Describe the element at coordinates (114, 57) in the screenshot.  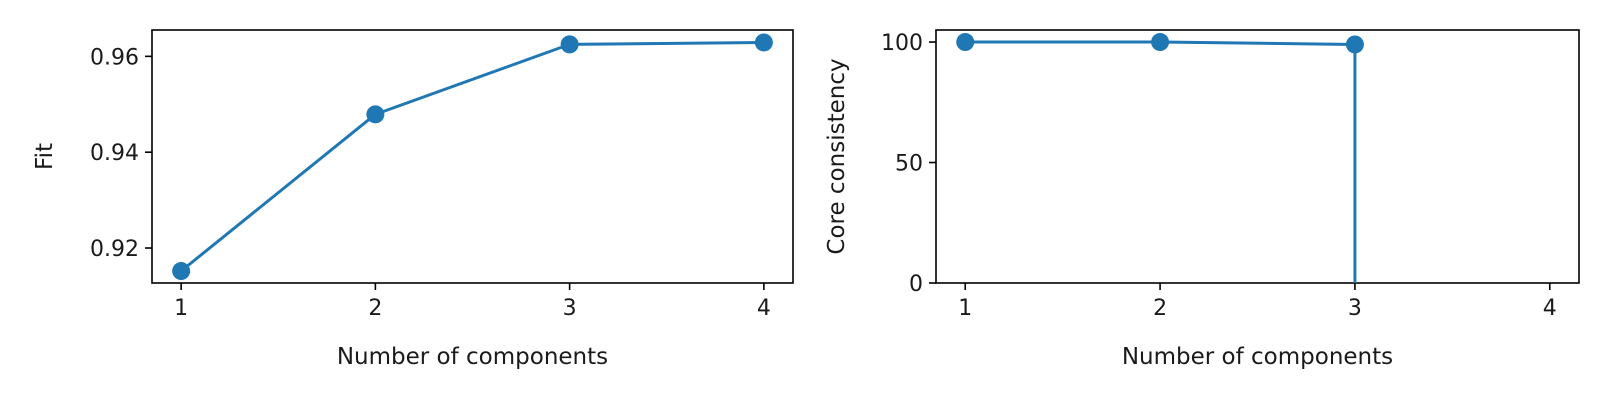
I see `fit-y-tick-label: 0.96` at that location.